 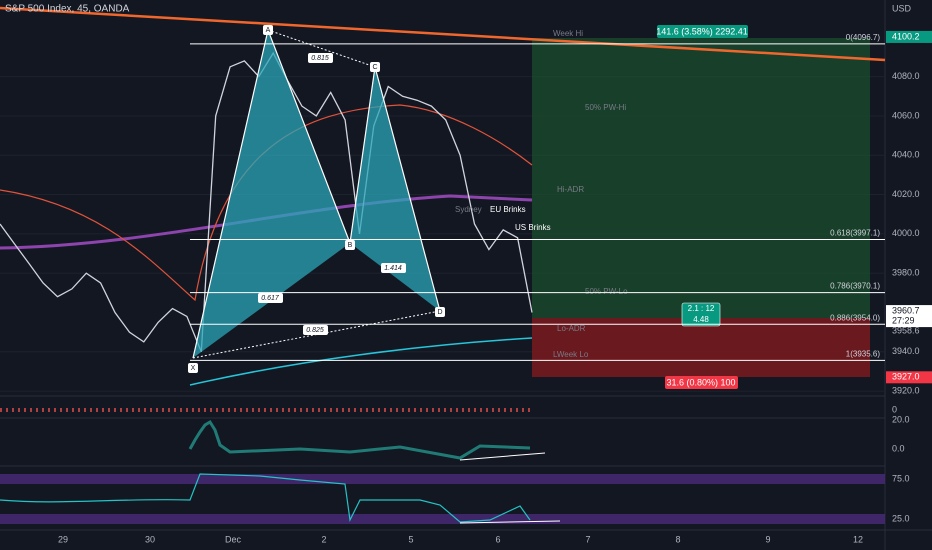 I want to click on side-label: 3958.6, so click(x=906, y=330).